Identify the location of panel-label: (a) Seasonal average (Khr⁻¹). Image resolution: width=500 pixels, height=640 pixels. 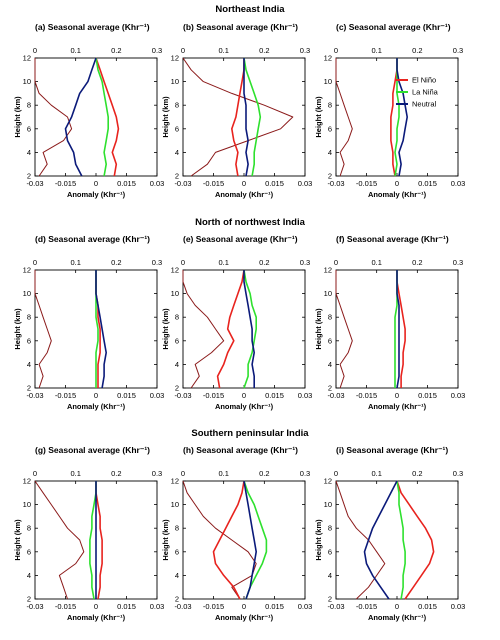
(92, 27).